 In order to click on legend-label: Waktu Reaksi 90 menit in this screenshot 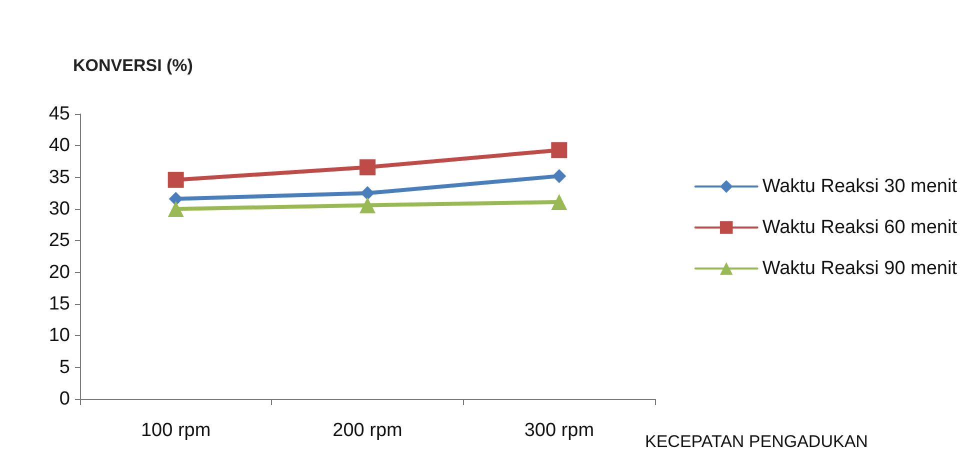, I will do `click(860, 268)`.